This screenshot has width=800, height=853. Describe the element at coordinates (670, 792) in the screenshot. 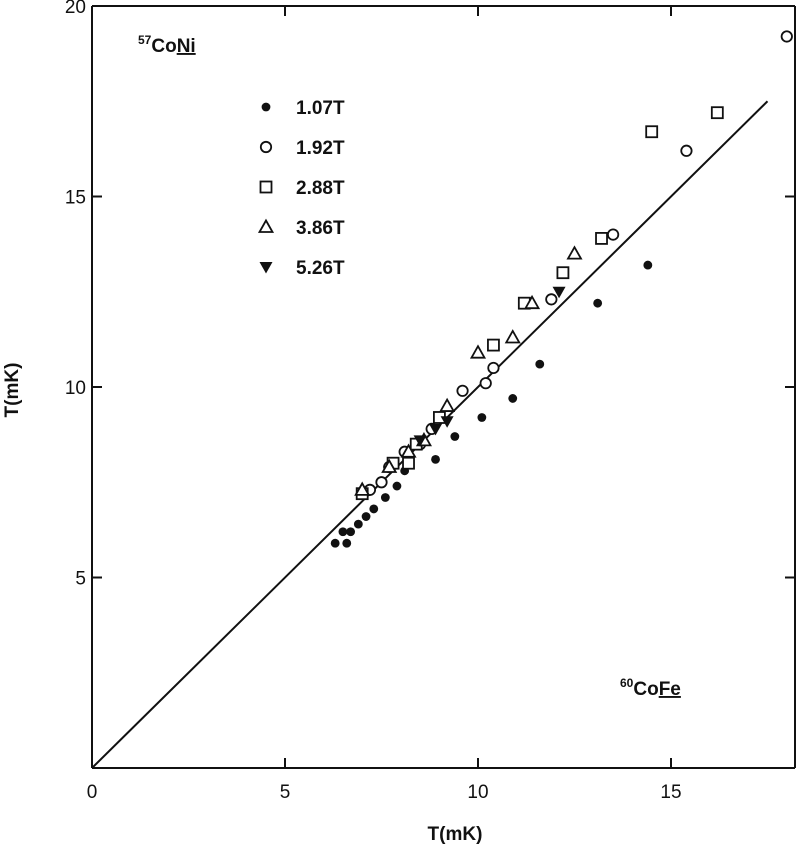

I see `x-tick-label-15: 15` at that location.